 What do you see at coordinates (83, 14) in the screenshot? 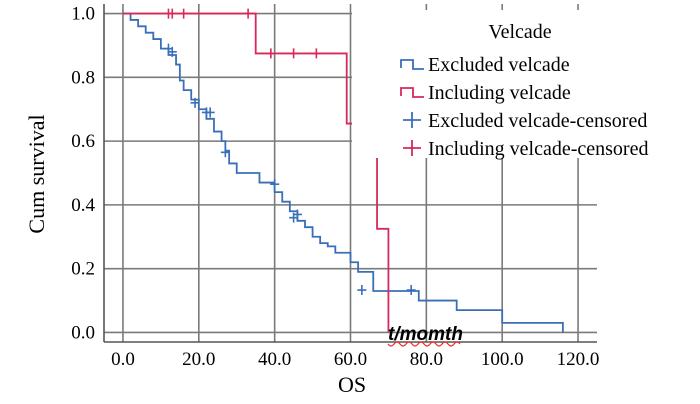
I see `y-tick-label: 1.0` at bounding box center [83, 14].